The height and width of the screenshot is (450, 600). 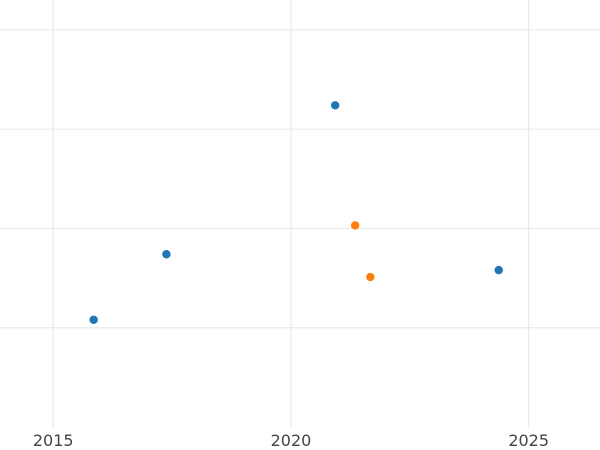 I want to click on x-tick-label-2020: 2020, so click(x=291, y=440).